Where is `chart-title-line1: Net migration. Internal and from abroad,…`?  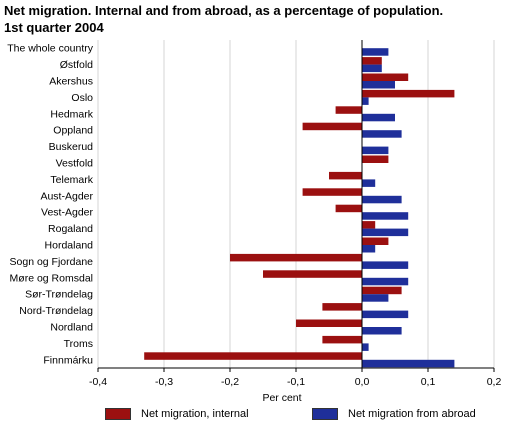 chart-title-line1: Net migration. Internal and from abroad,… is located at coordinates (224, 10).